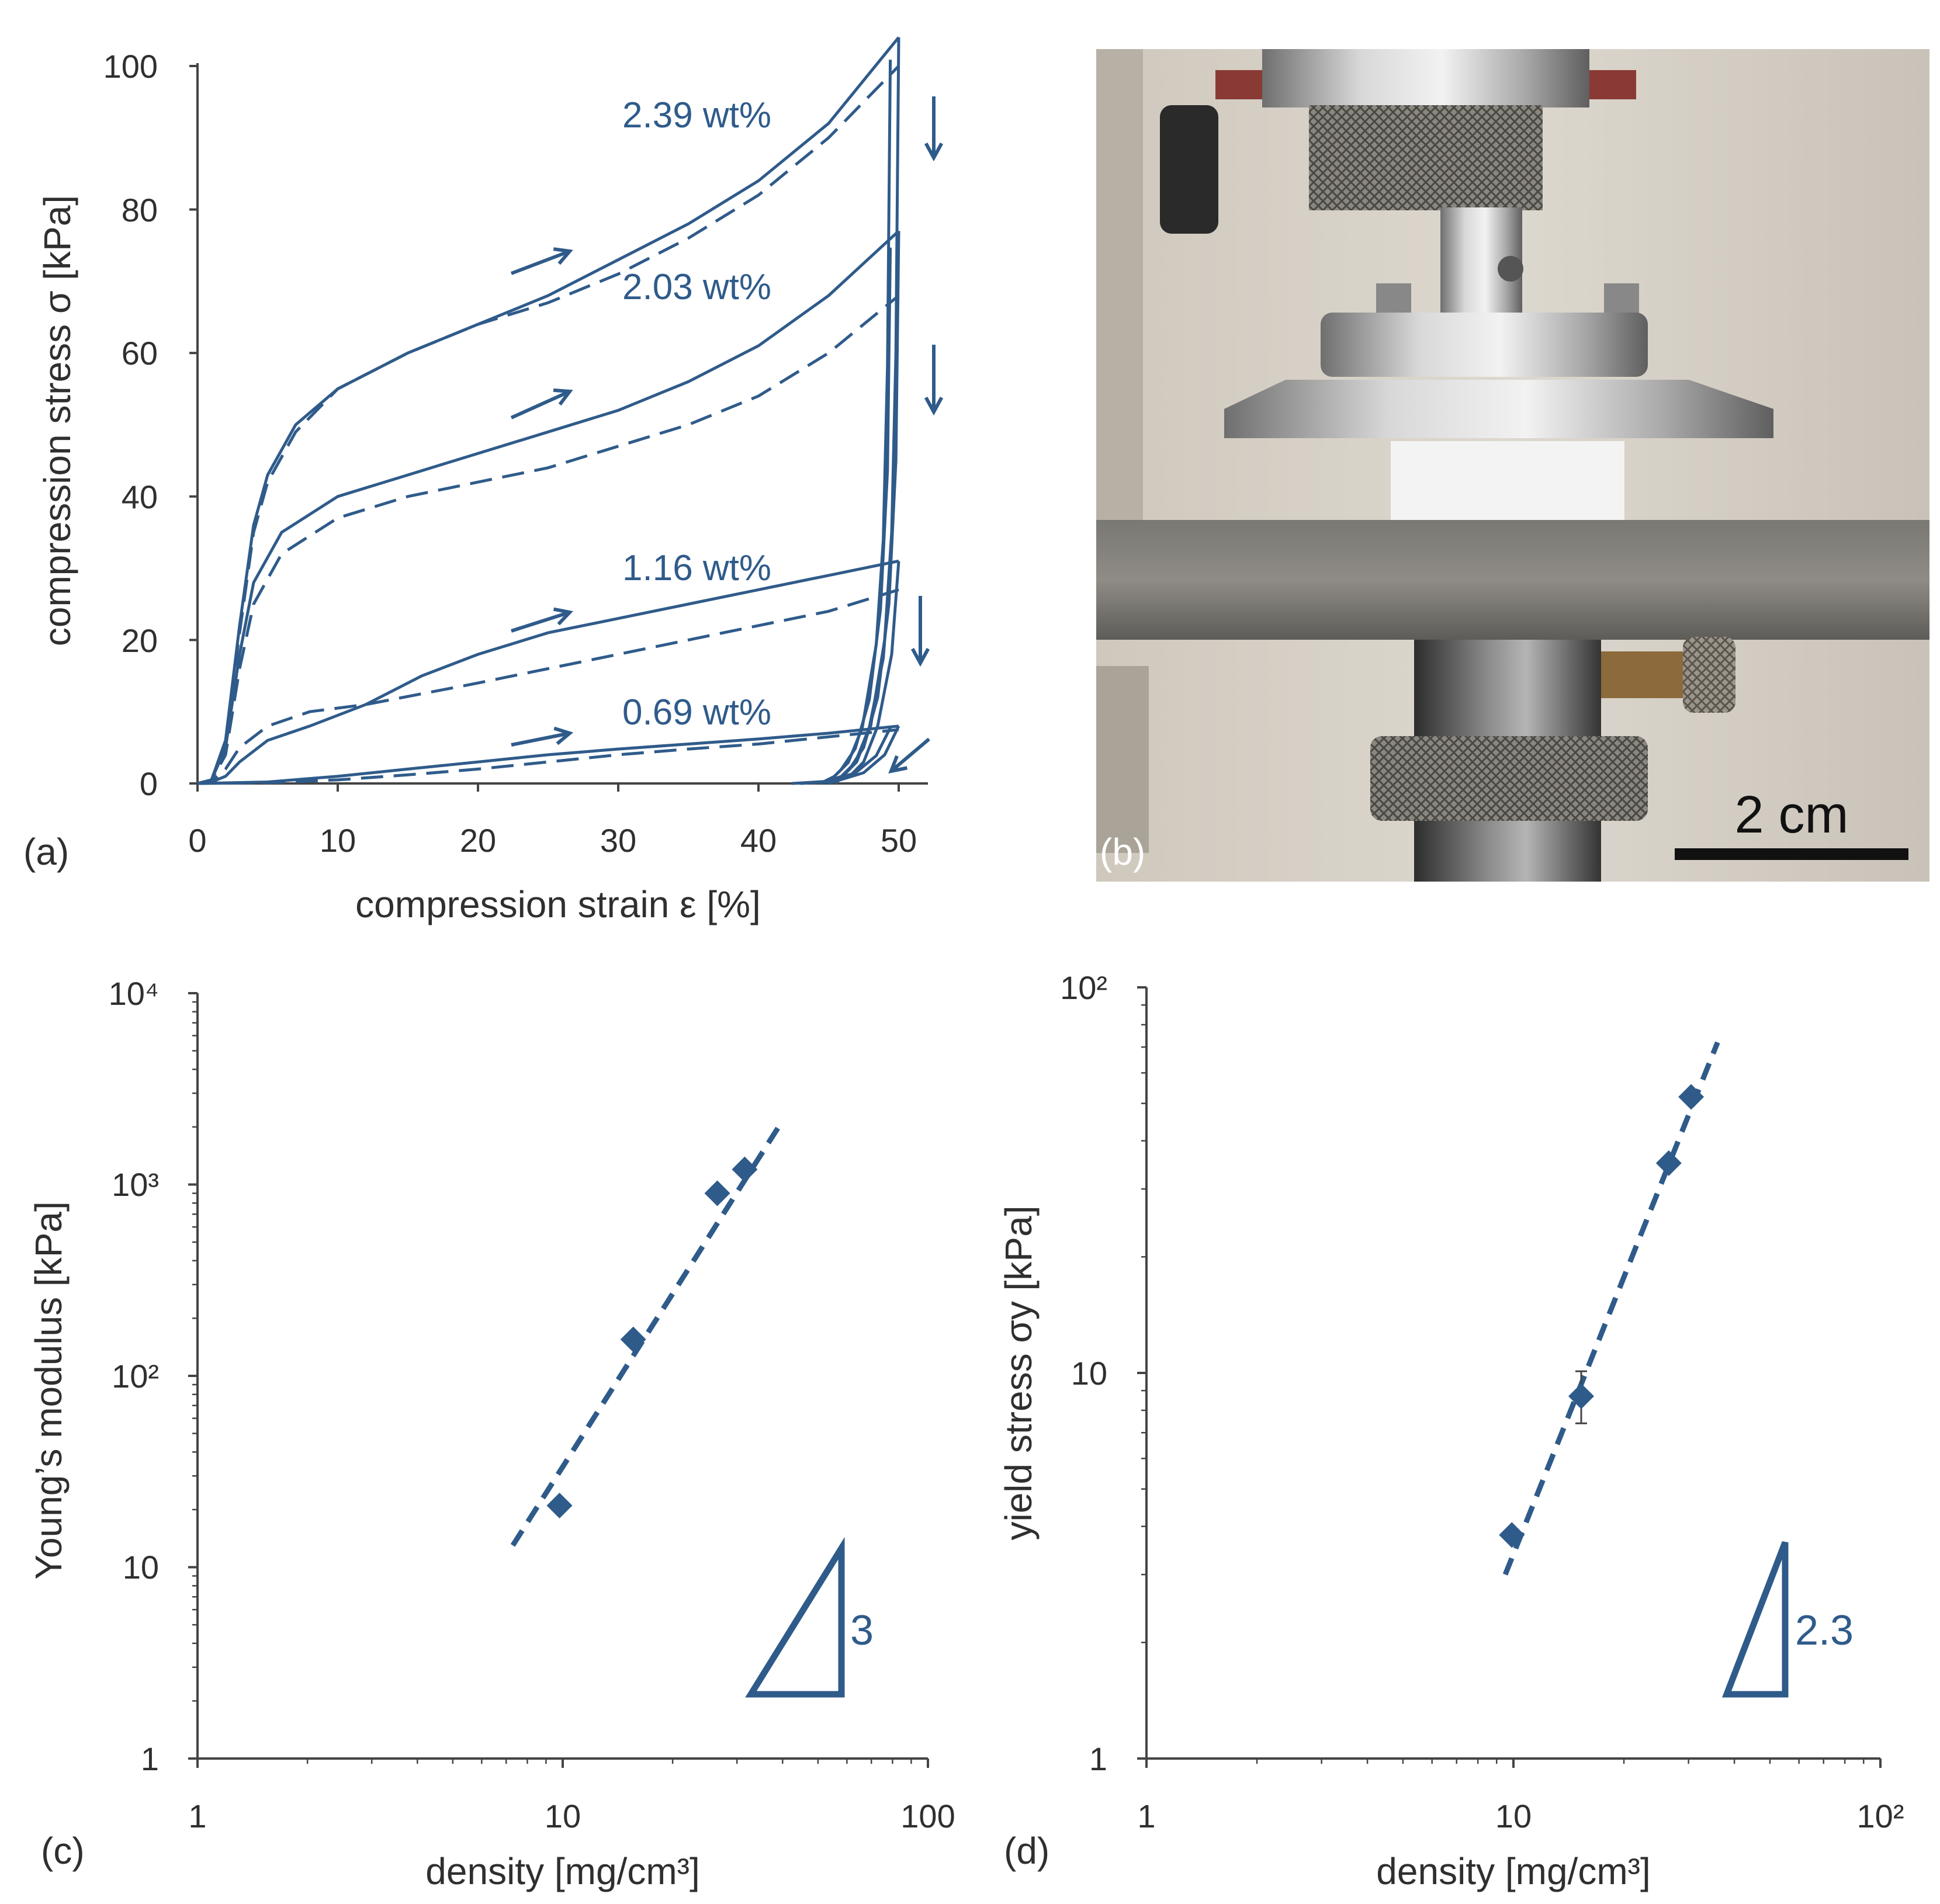  Describe the element at coordinates (696, 568) in the screenshot. I see `curve-label-1-16: 1.16 wt%` at that location.